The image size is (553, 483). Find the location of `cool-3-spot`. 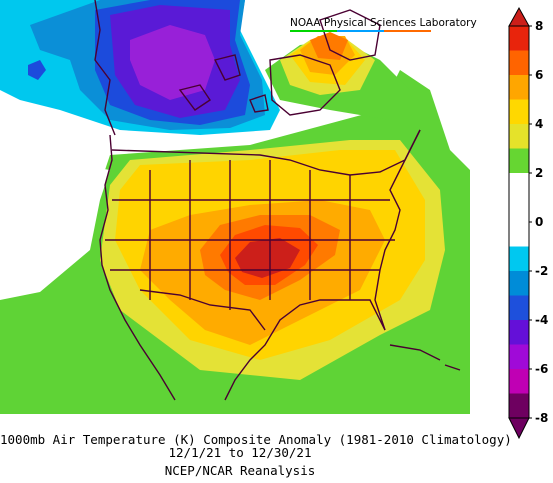

cool-3-spot is located at coordinates (37, 70).